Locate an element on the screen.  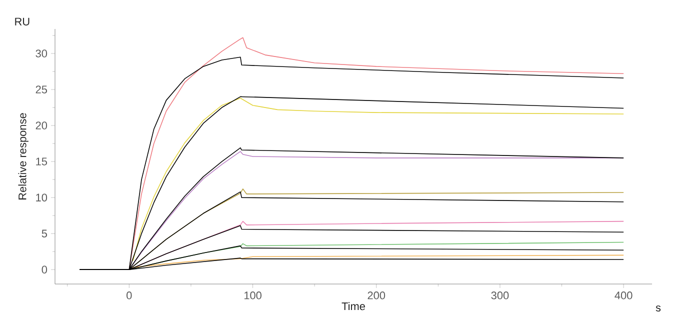
y-axis-title: Relative response is located at coordinates (23, 156).